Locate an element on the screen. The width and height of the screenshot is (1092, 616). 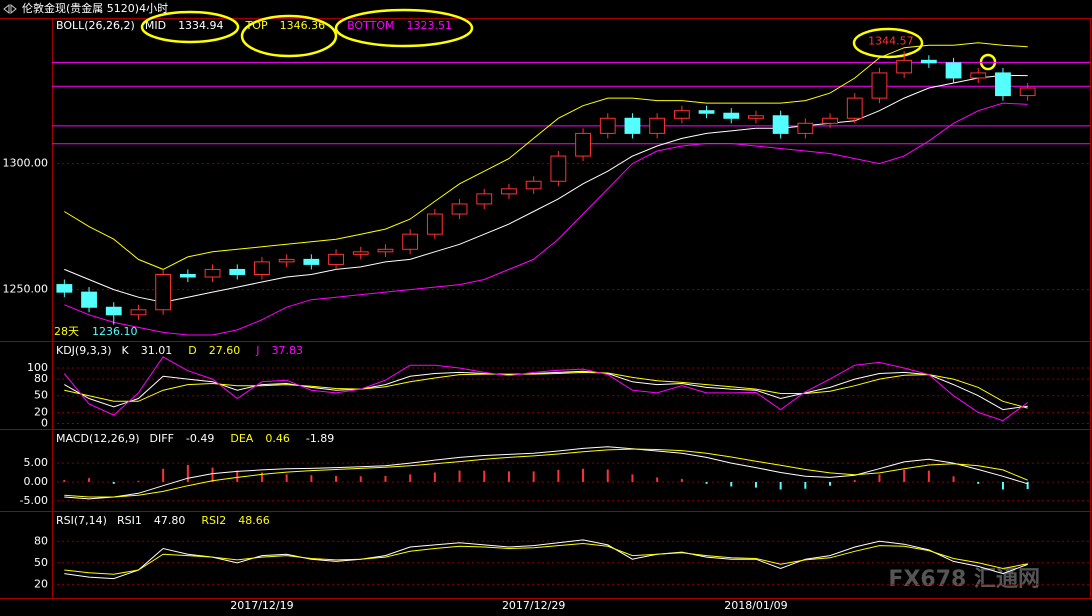
readout-value: 1346.36 is located at coordinates (303, 25).